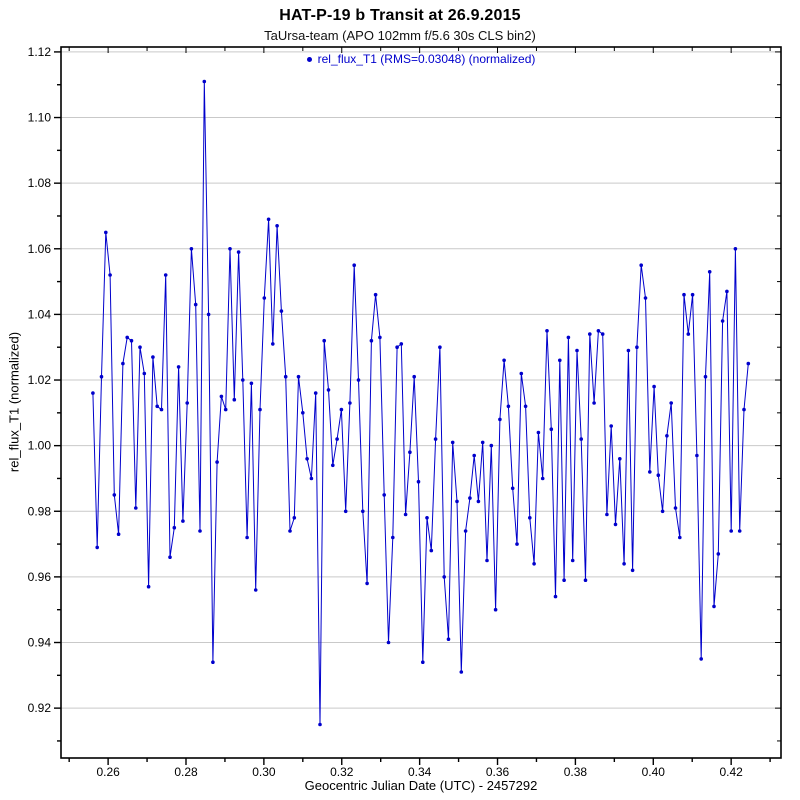  Describe the element at coordinates (731, 772) in the screenshot. I see `x-tick-label: 0.42` at that location.